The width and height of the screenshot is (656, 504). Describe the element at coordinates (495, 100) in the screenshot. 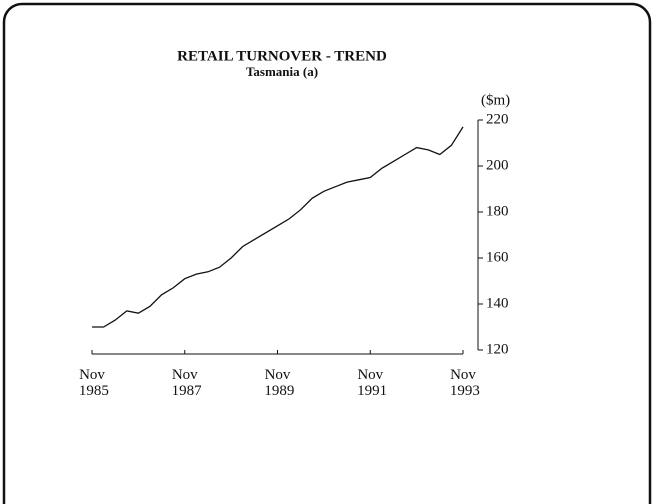

I see `y-axis-label: ($m)` at that location.